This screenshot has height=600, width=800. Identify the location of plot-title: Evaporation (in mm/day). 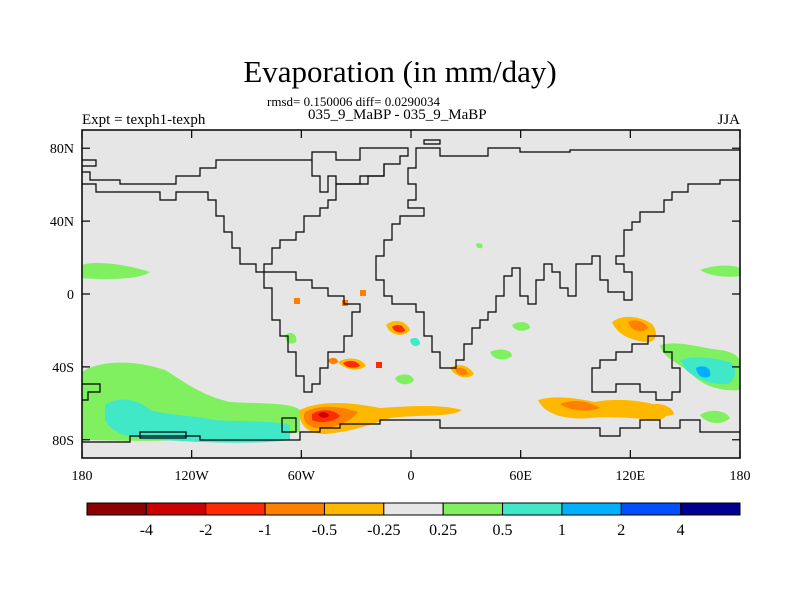
(400, 71).